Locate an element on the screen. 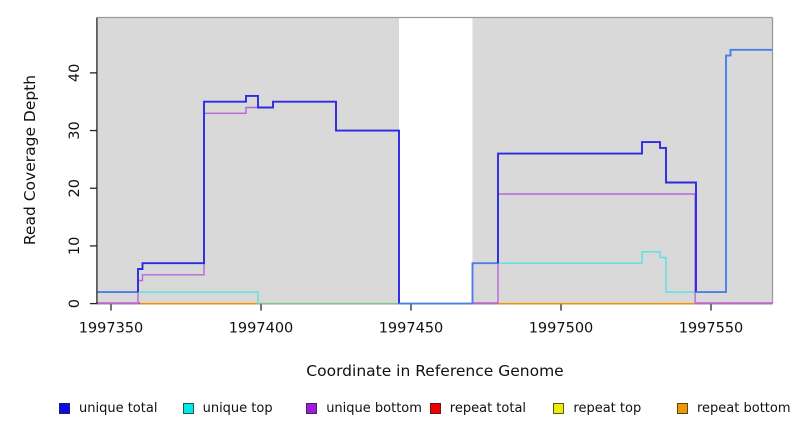 The height and width of the screenshot is (432, 792). legend-label: repeat top is located at coordinates (607, 408).